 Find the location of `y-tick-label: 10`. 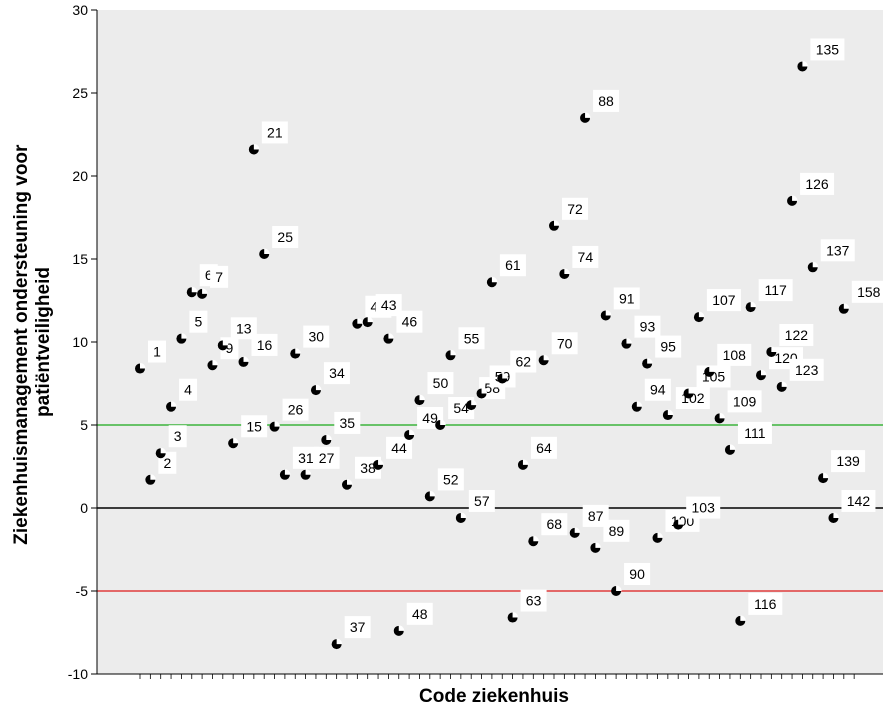

y-tick-label: 10 is located at coordinates (80, 342).